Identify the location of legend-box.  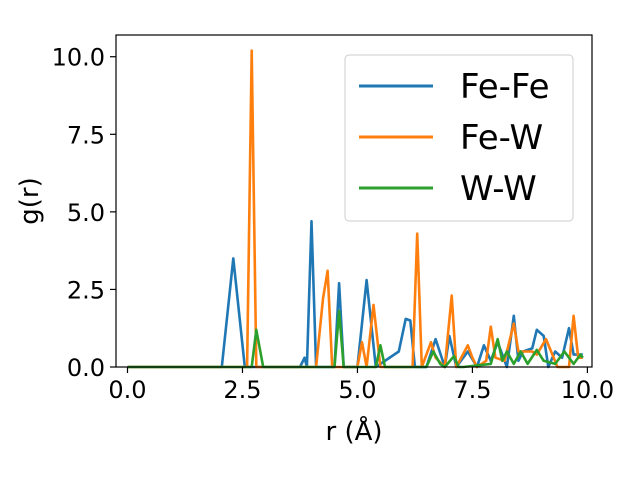
(459, 138).